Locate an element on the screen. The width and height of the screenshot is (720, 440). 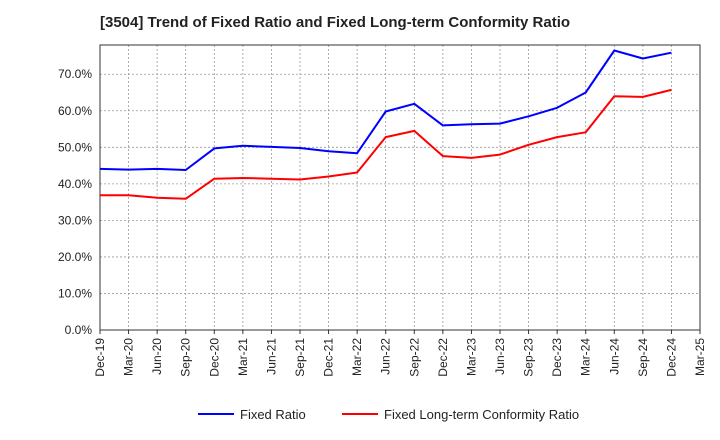
y-tick-label: 0.0% is located at coordinates (79, 330).